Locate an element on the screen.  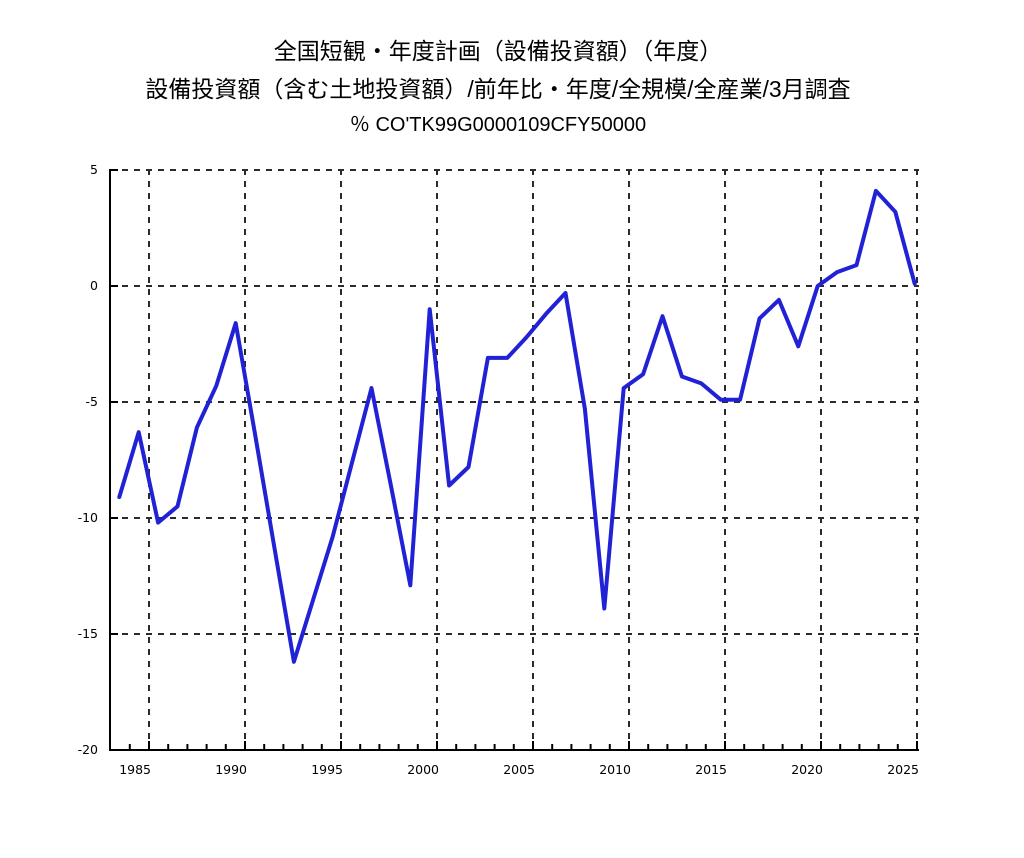
x-tick-label: 1995 is located at coordinates (327, 769).